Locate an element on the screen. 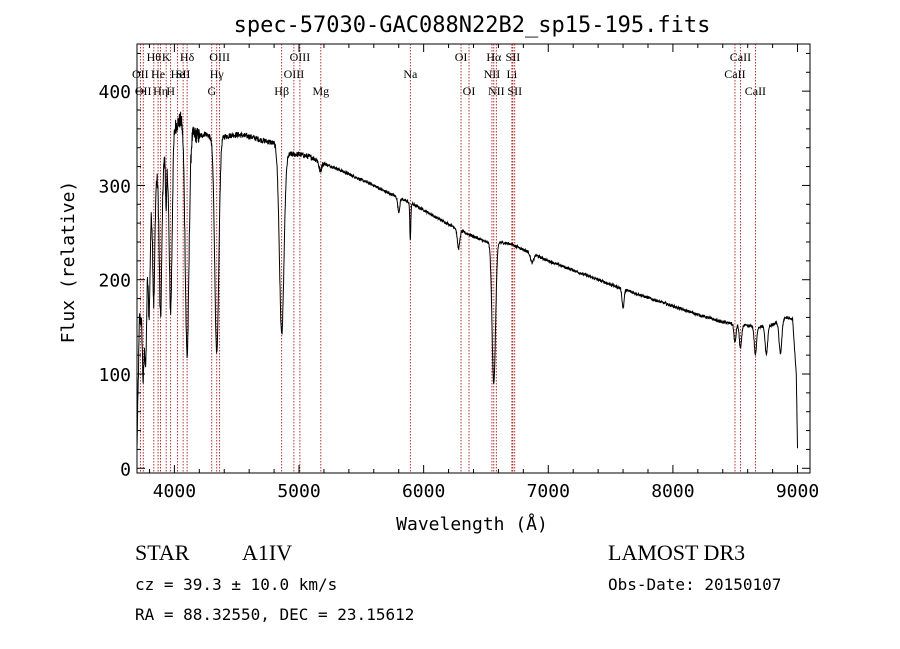 The image size is (900, 649). line-marker-label: Hδ is located at coordinates (187, 57).